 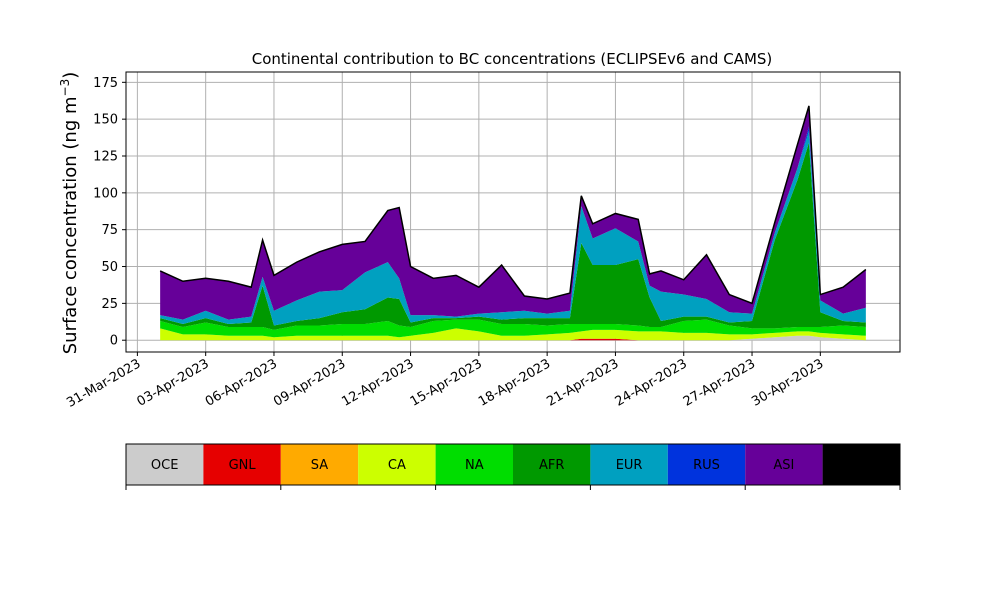 What do you see at coordinates (514, 382) in the screenshot?
I see `x-tick-label: 18-Apr-2023` at bounding box center [514, 382].